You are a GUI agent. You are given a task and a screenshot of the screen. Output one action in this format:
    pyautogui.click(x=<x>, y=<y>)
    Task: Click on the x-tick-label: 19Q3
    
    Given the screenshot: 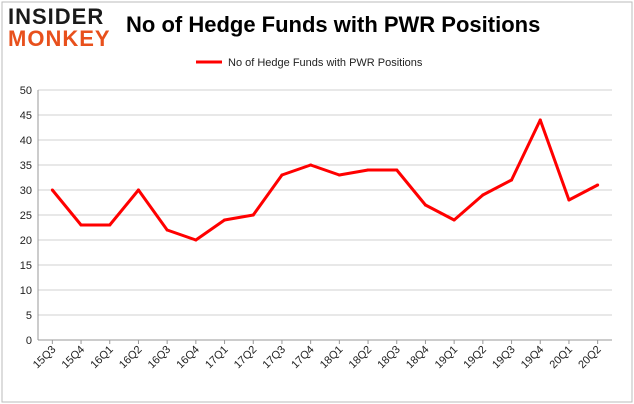 What is the action you would take?
    pyautogui.click(x=504, y=358)
    